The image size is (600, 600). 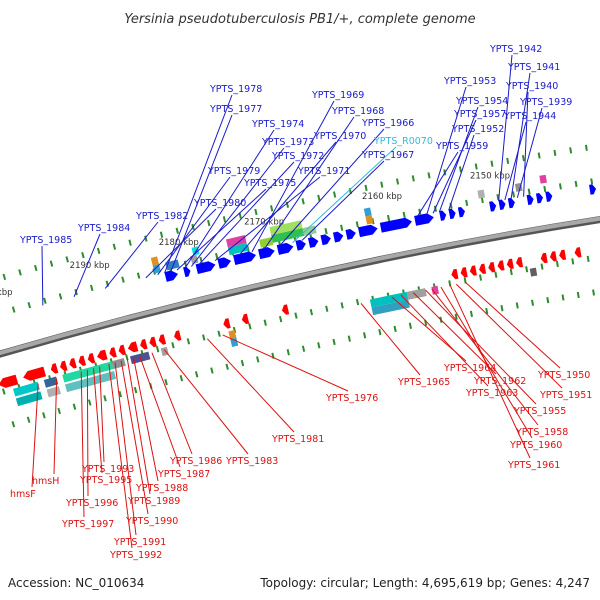 What do you see at coordinates (533, 465) in the screenshot?
I see `reverse-gene-label: YPTS_1961` at bounding box center [533, 465].